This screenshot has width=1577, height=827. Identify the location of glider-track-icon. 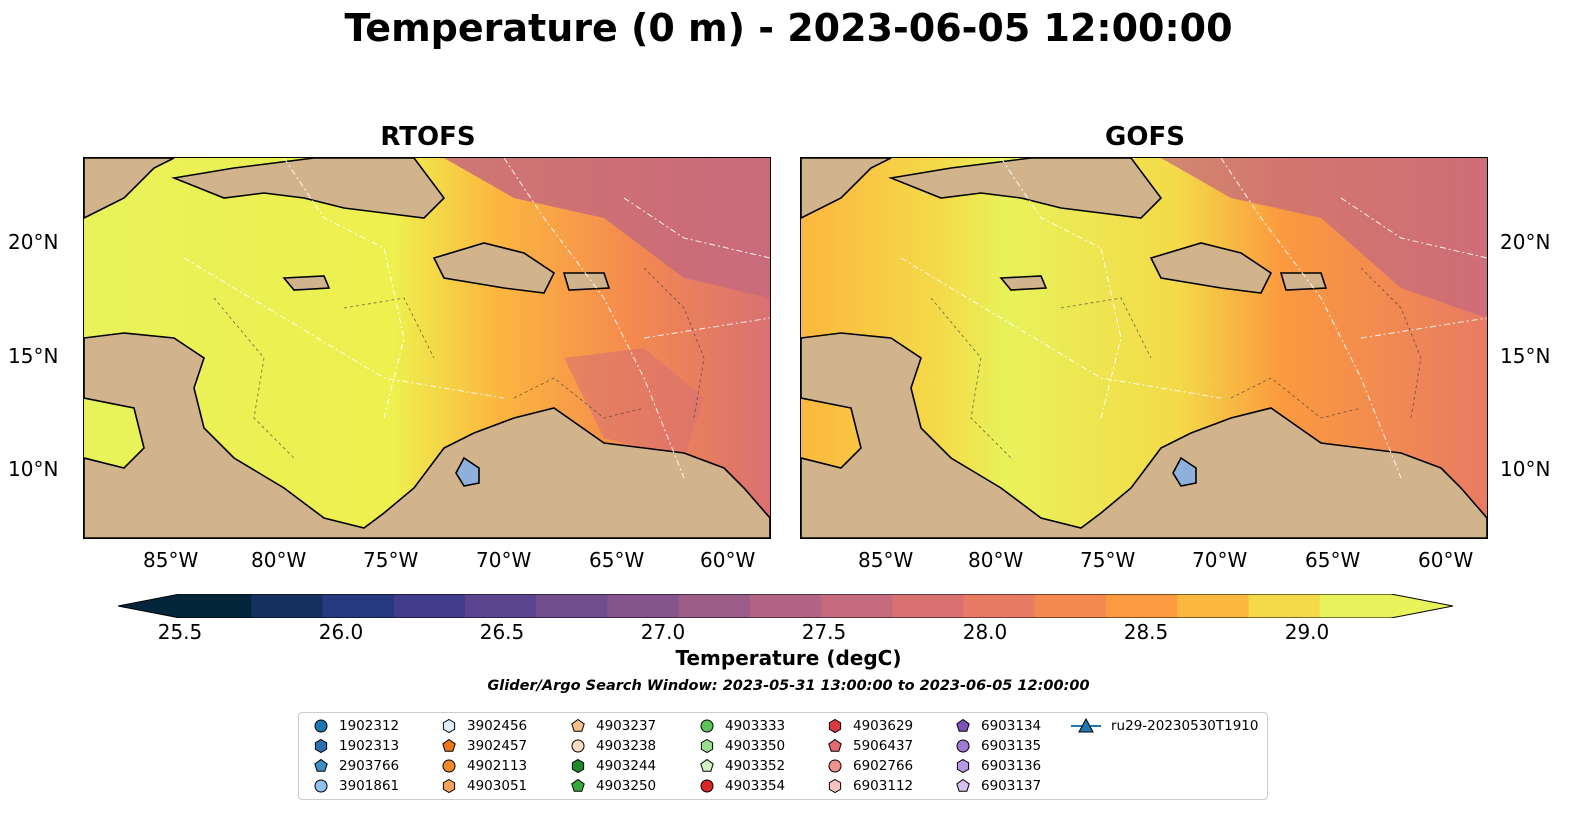
(1086, 725).